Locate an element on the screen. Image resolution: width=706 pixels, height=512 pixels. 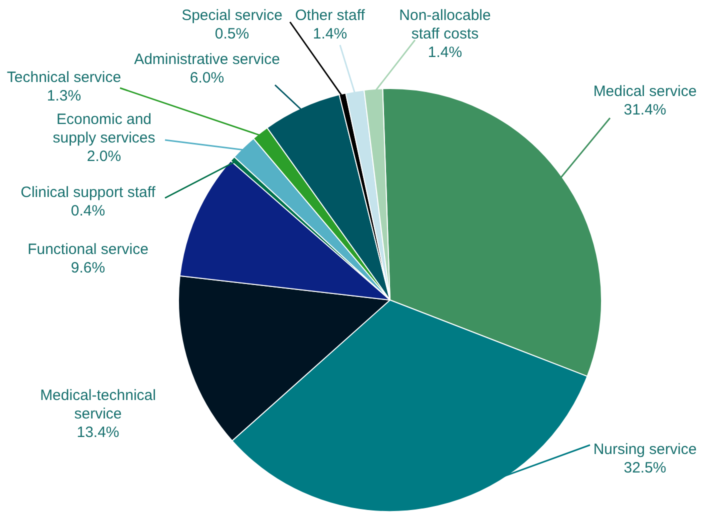
slice-label: Medical service is located at coordinates (645, 91).